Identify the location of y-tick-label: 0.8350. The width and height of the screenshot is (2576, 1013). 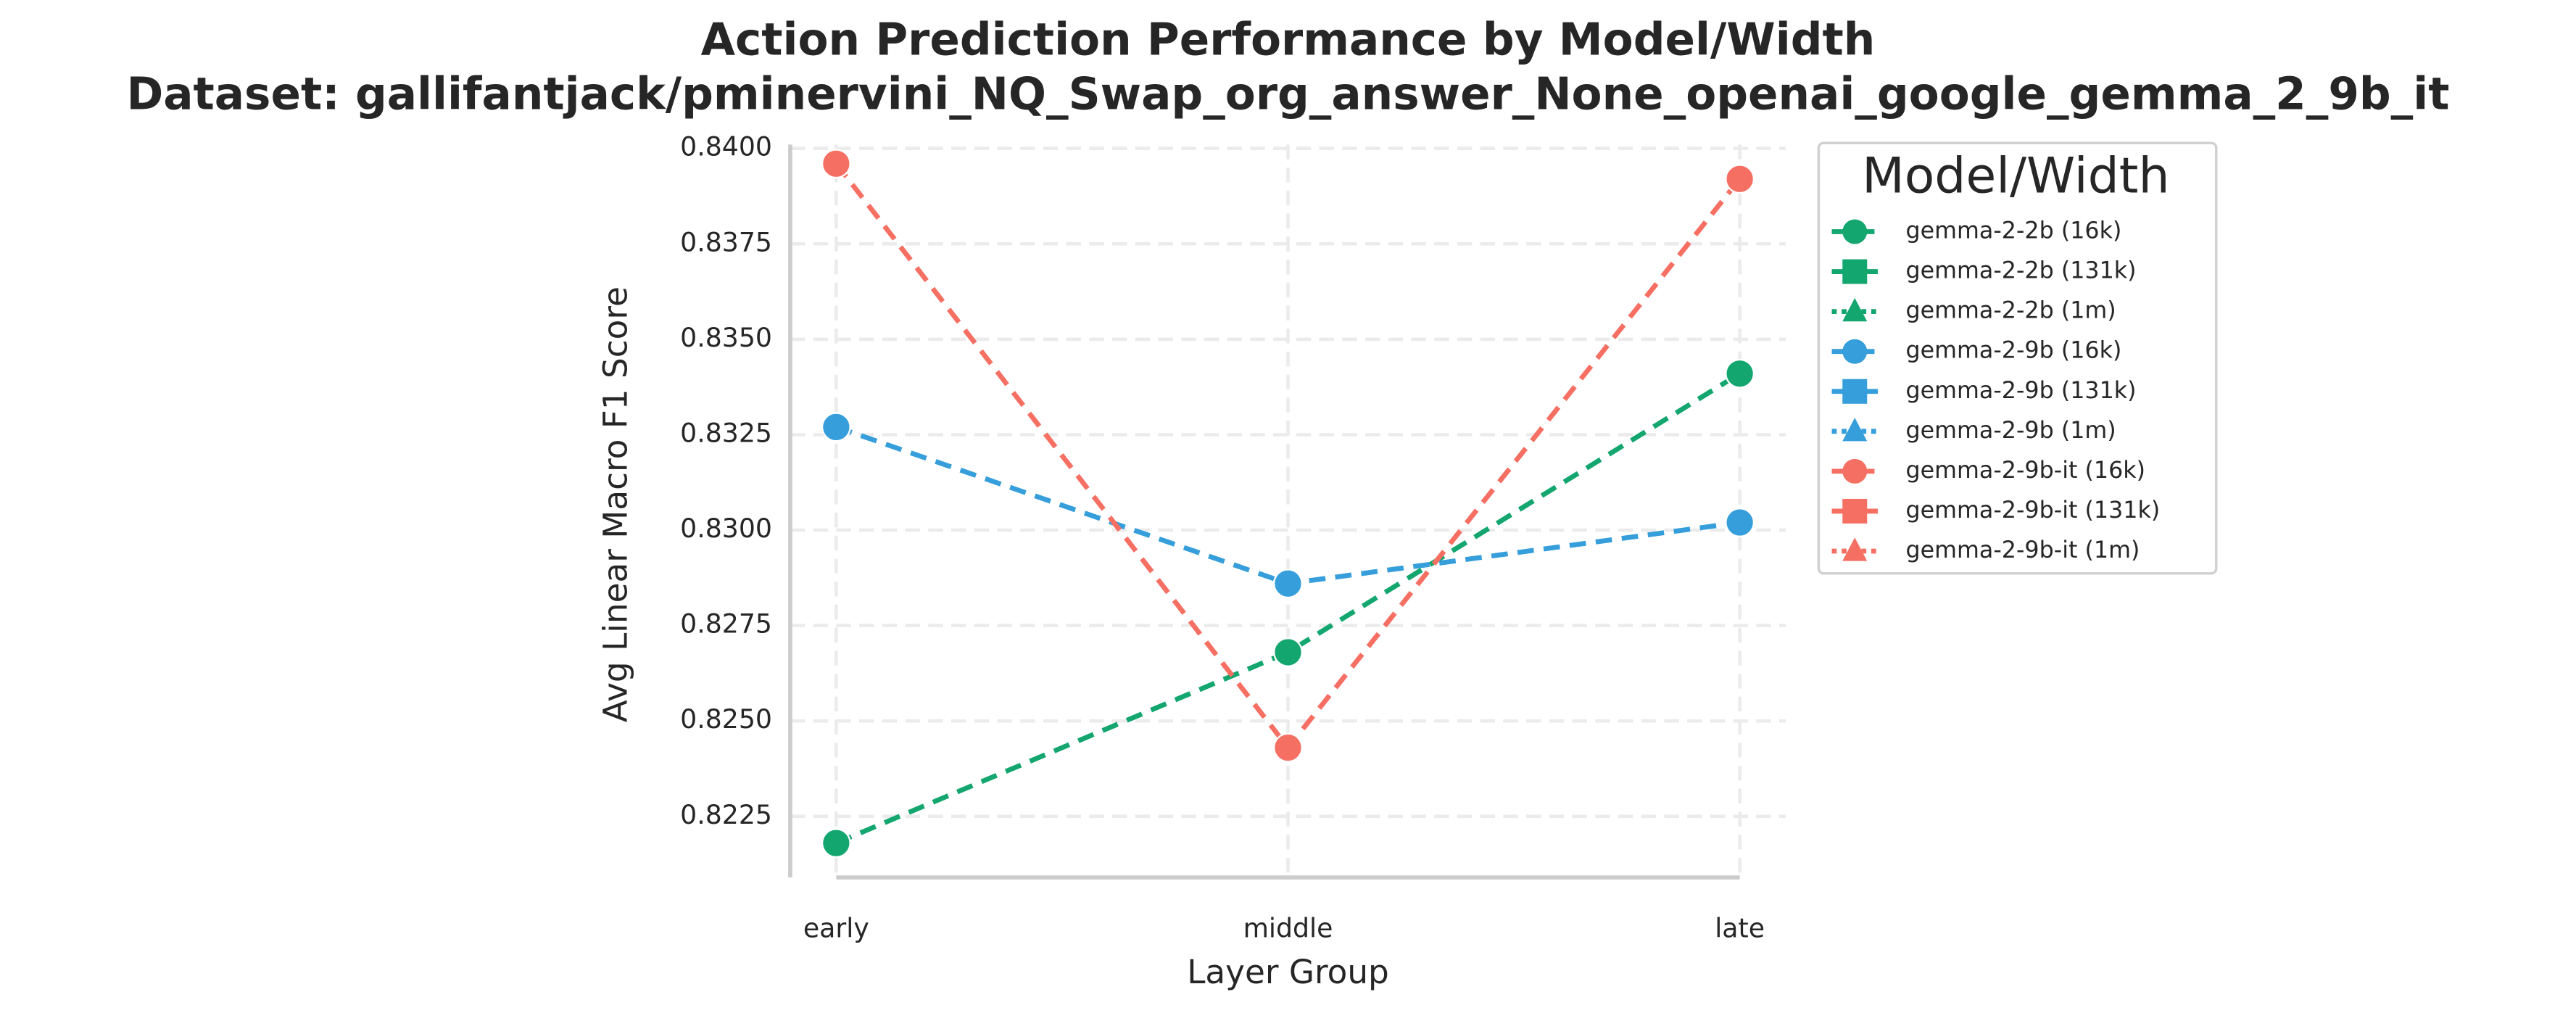
(726, 337).